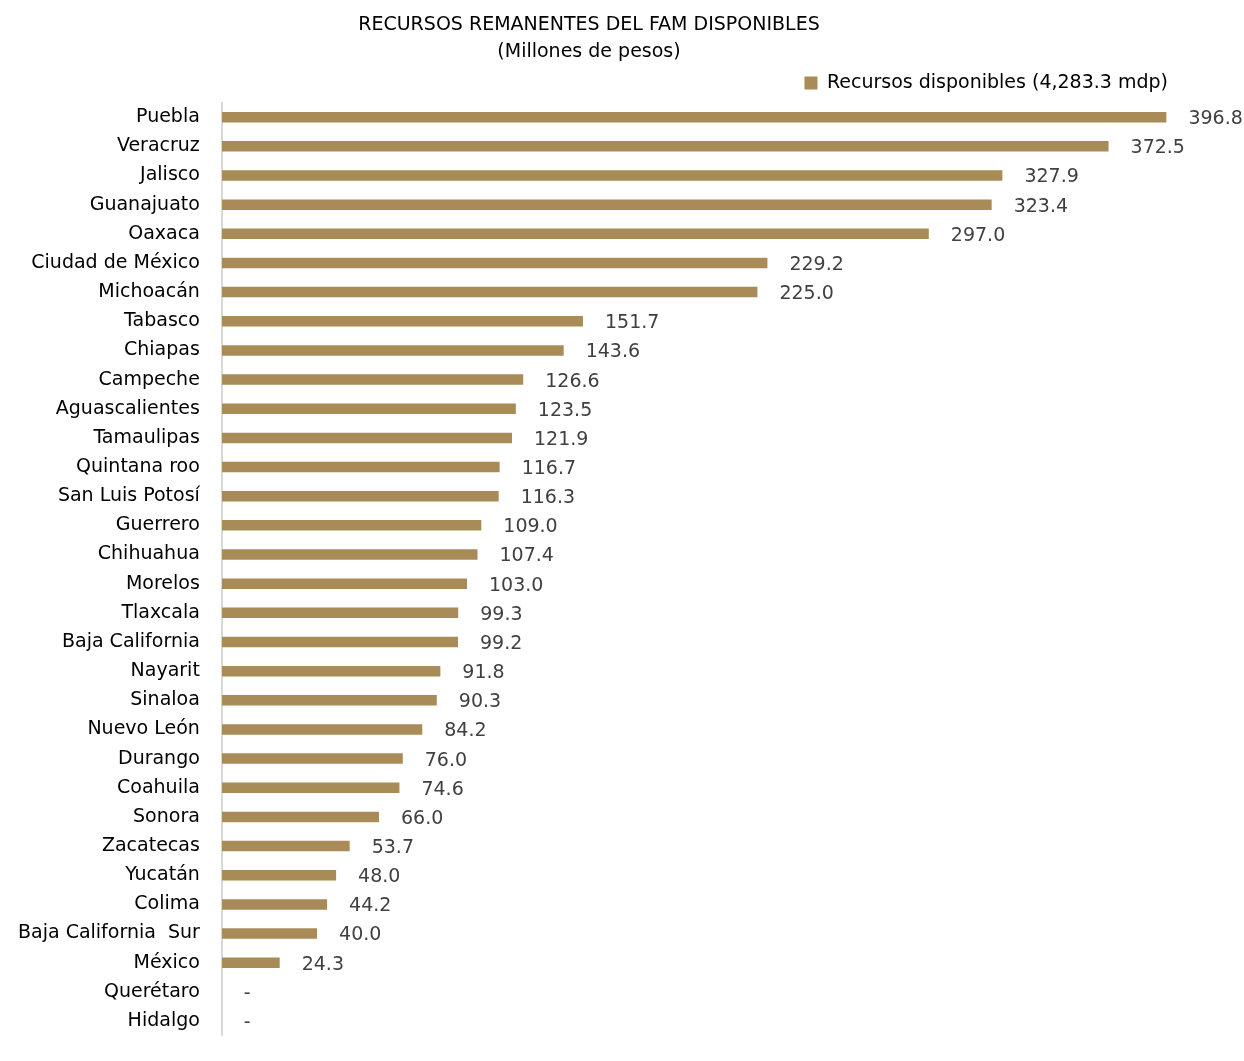 The image size is (1244, 1061). I want to click on data-label: 116.3, so click(548, 496).